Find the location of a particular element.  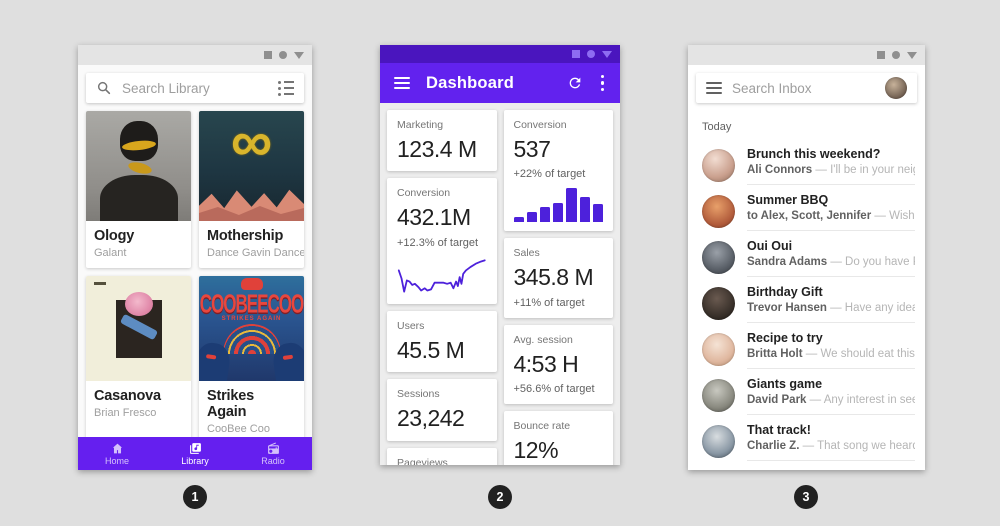

stat-card-users: Users 45.5 M is located at coordinates (442, 341).